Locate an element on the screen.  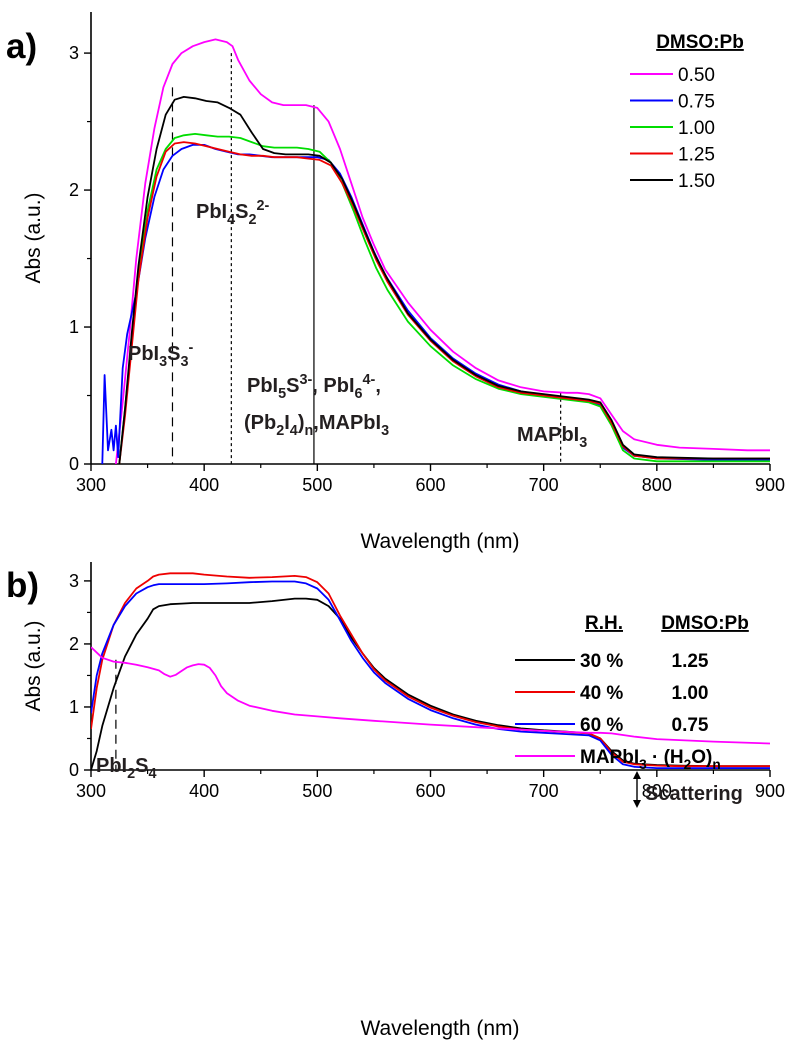
legend-entry-label: 1.50 is located at coordinates (696, 181).